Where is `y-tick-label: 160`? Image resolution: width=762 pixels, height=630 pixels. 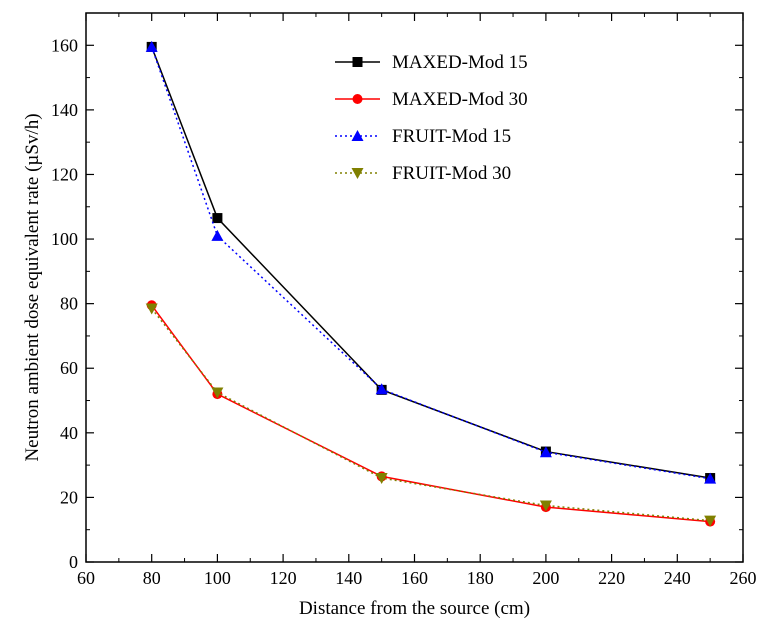 y-tick-label: 160 is located at coordinates (64, 45).